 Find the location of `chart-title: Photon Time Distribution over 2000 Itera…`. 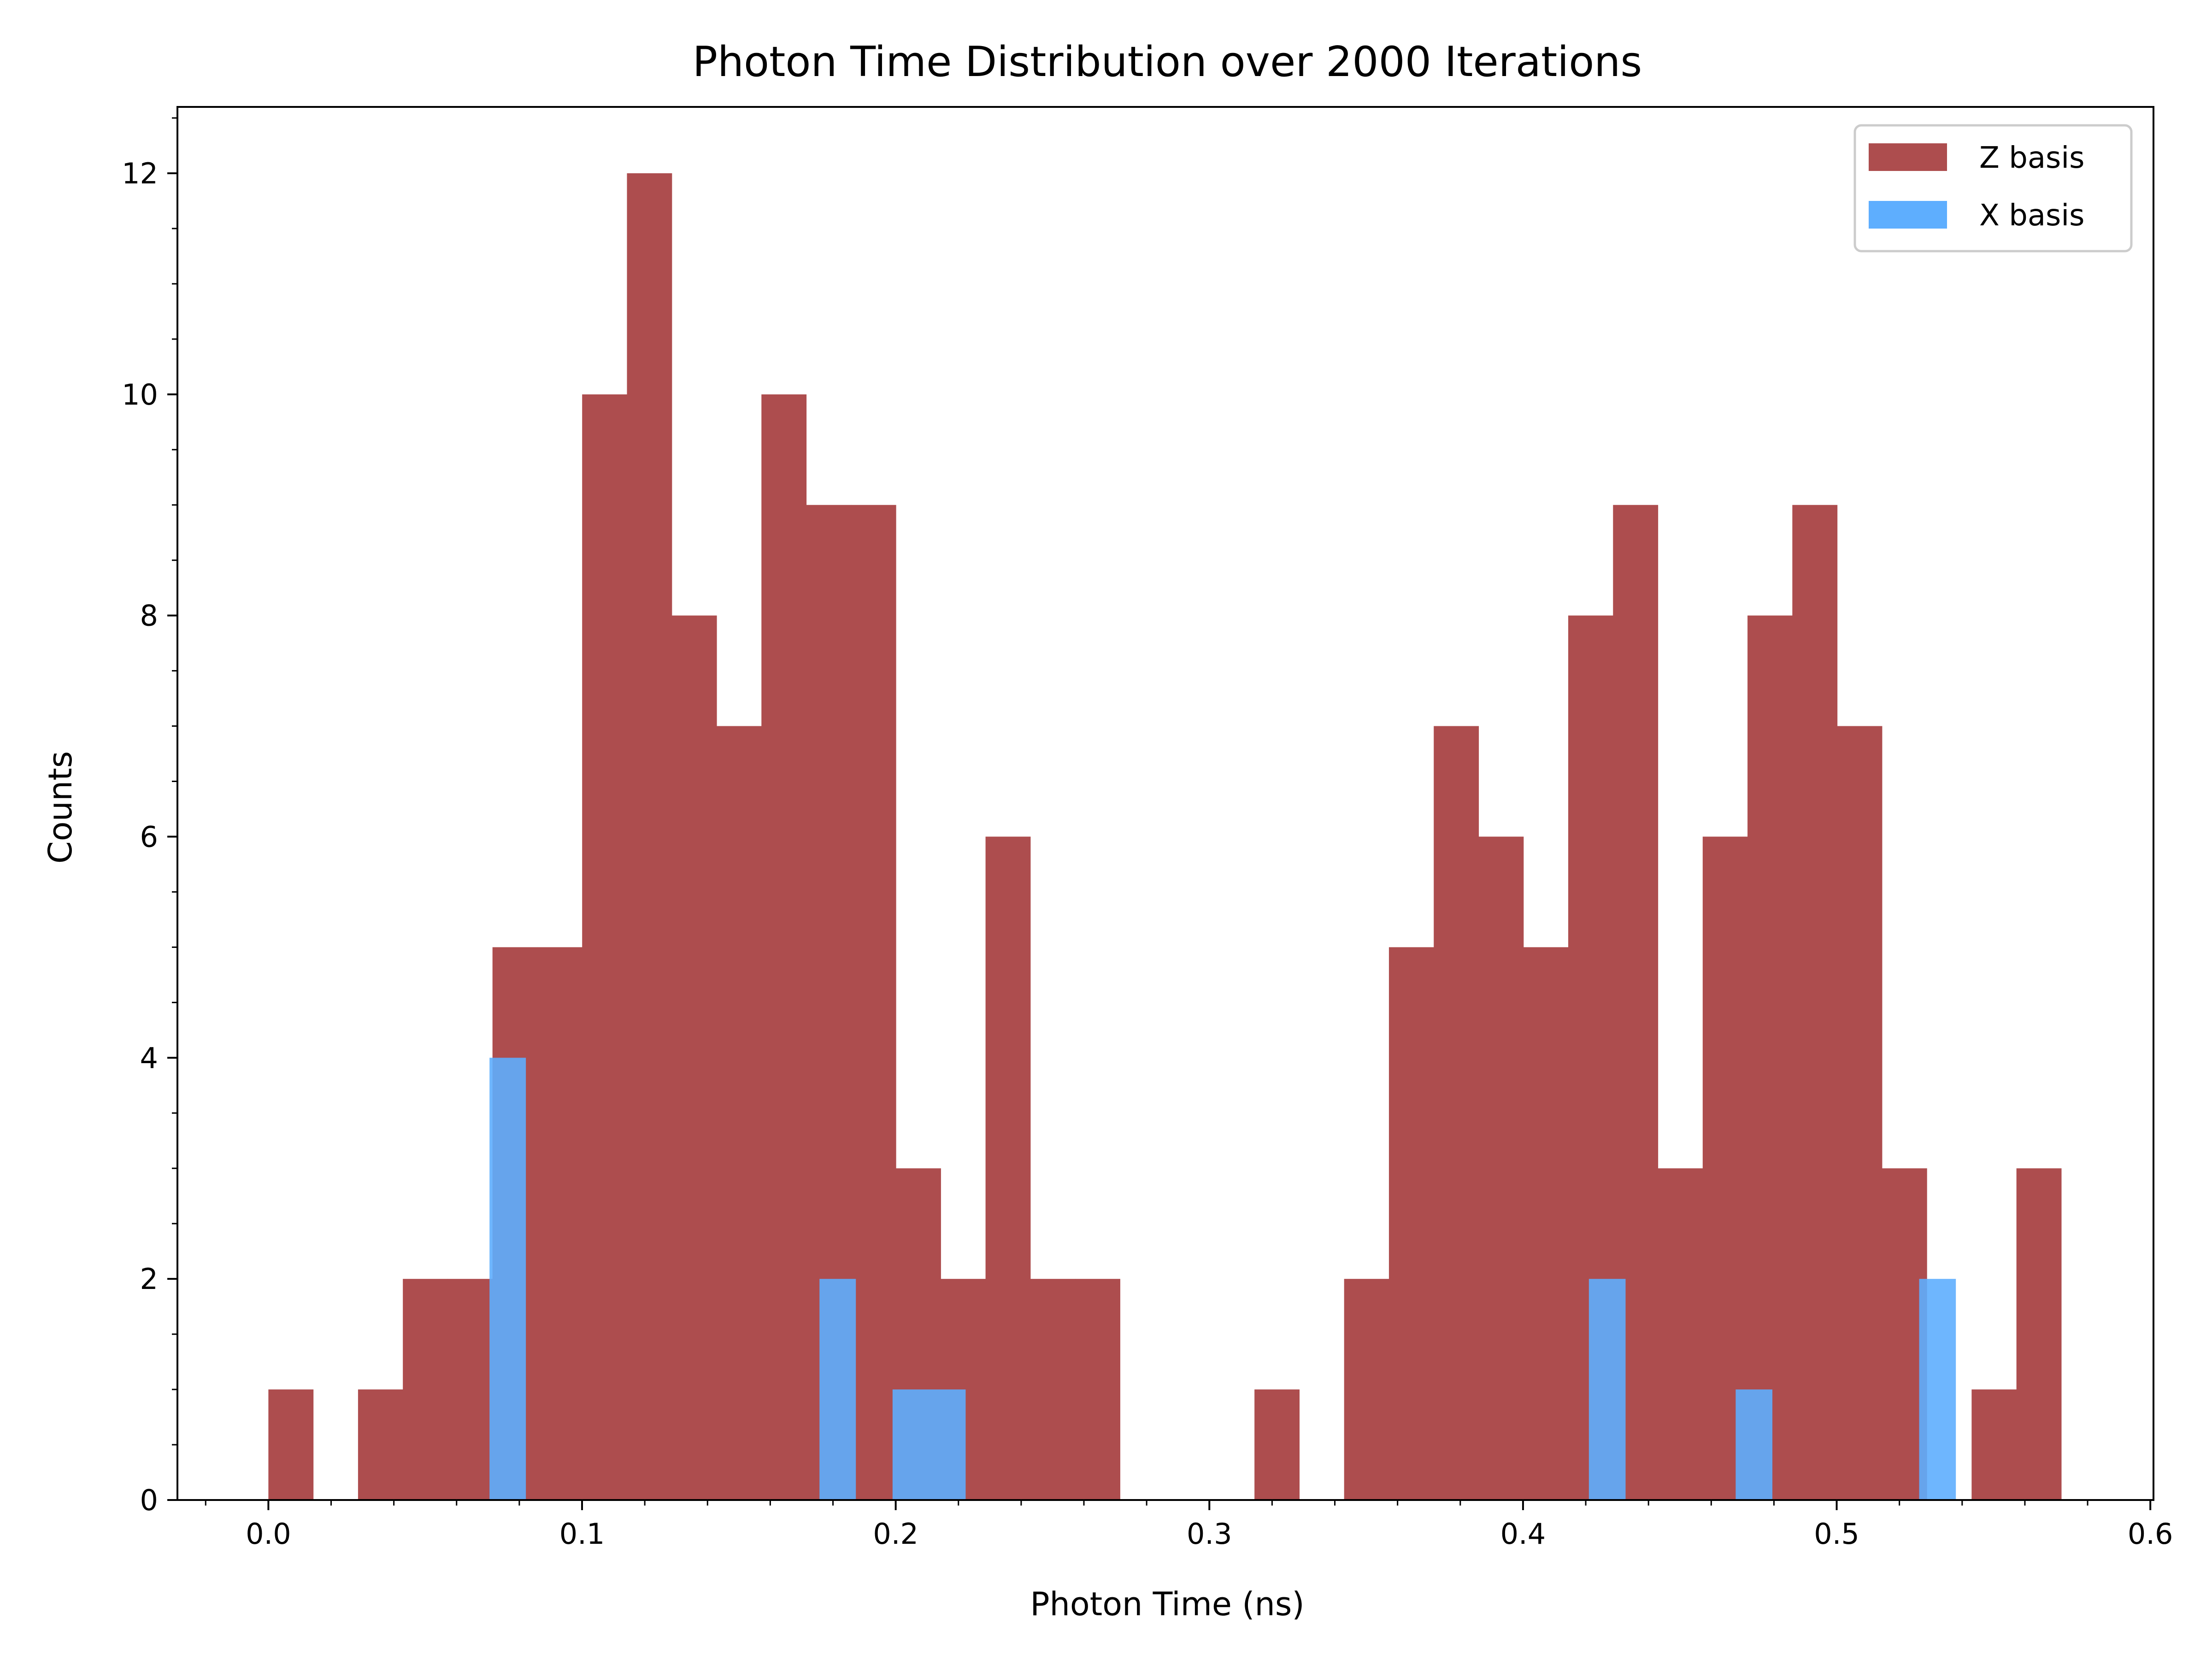

chart-title: Photon Time Distribution over 2000 Itera… is located at coordinates (1167, 62).